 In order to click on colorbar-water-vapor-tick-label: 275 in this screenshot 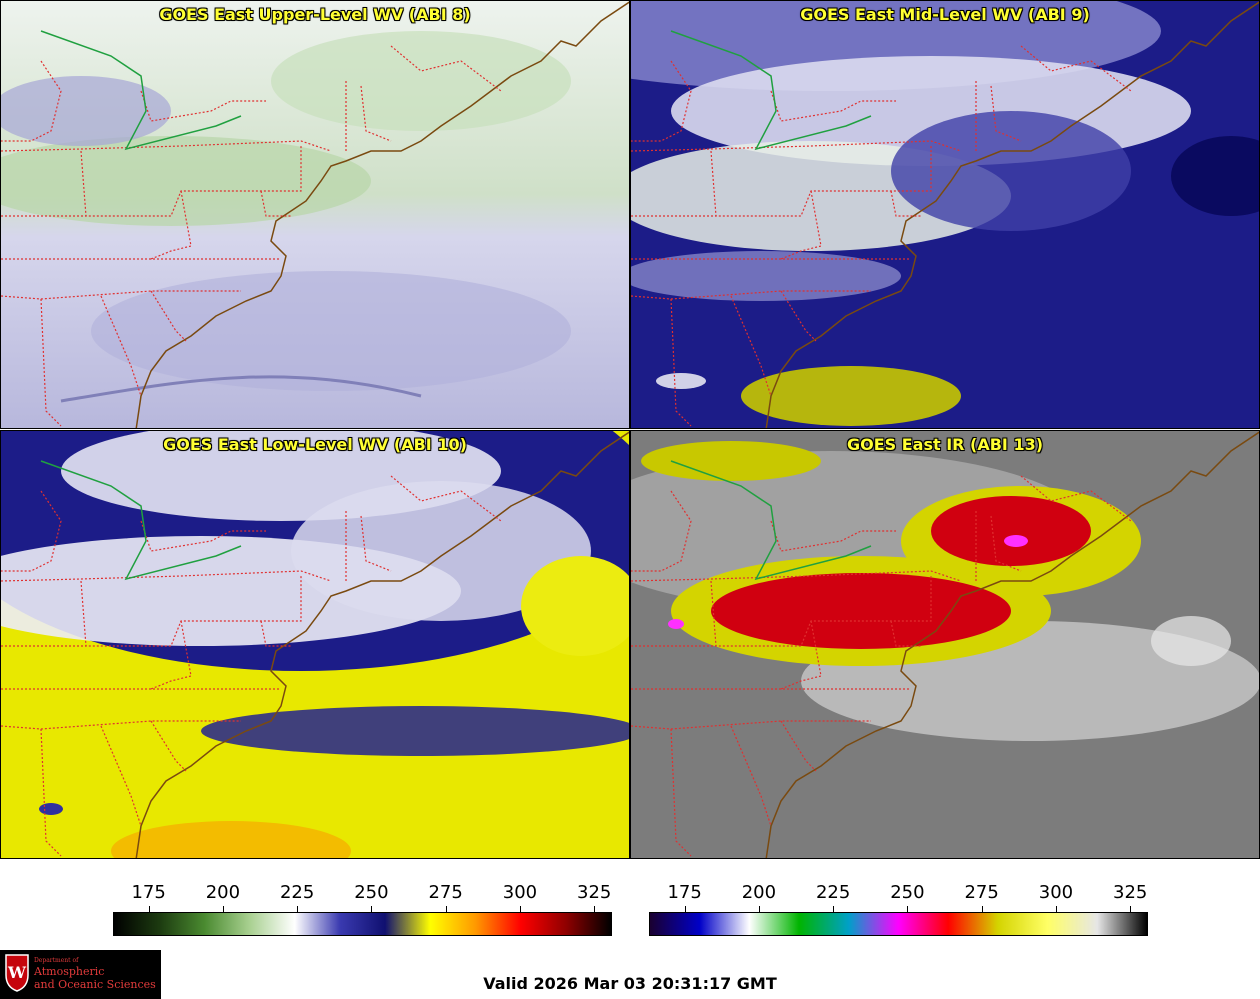, I will do `click(445, 892)`.